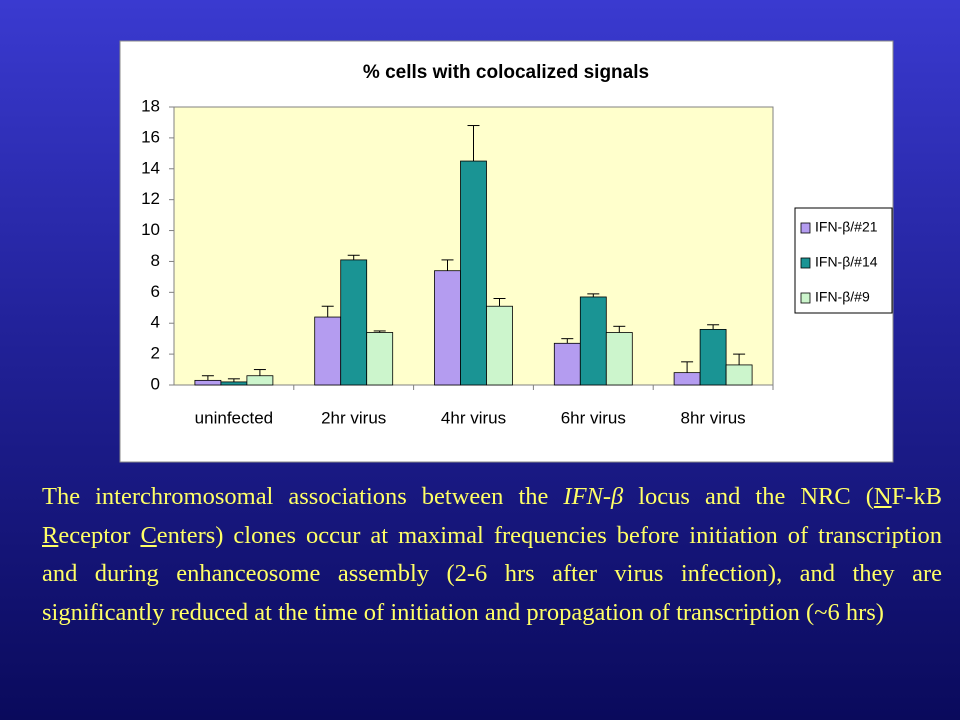  What do you see at coordinates (150, 198) in the screenshot?
I see `y-tick-label: 12` at bounding box center [150, 198].